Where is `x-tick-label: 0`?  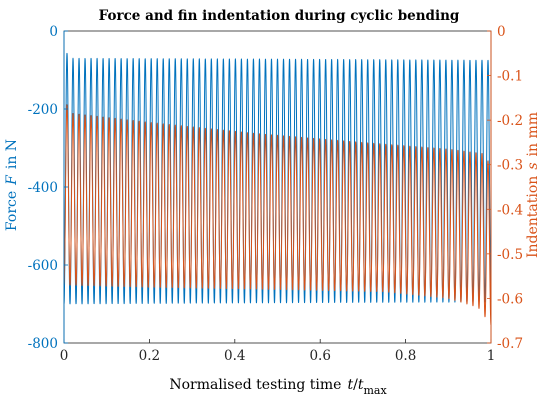 x-tick-label: 0 is located at coordinates (64, 356).